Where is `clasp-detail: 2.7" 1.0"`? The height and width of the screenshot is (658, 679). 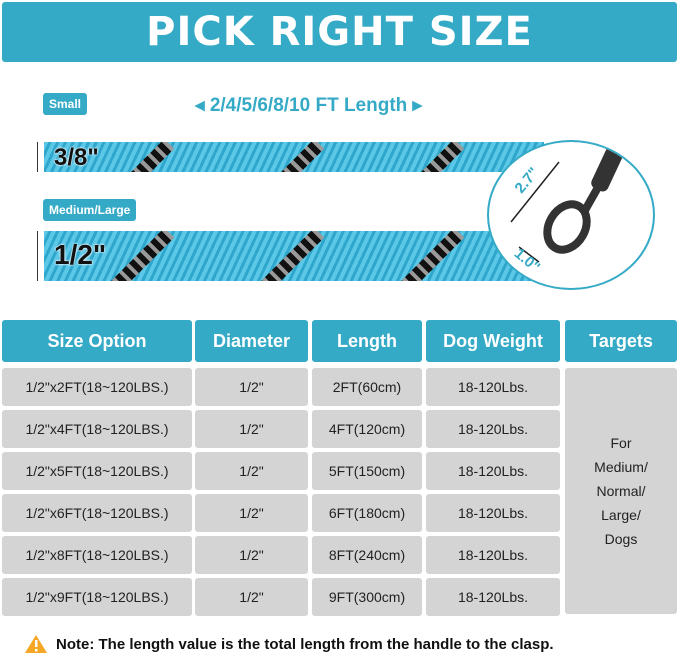
clasp-detail: 2.7" 1.0" is located at coordinates (571, 215).